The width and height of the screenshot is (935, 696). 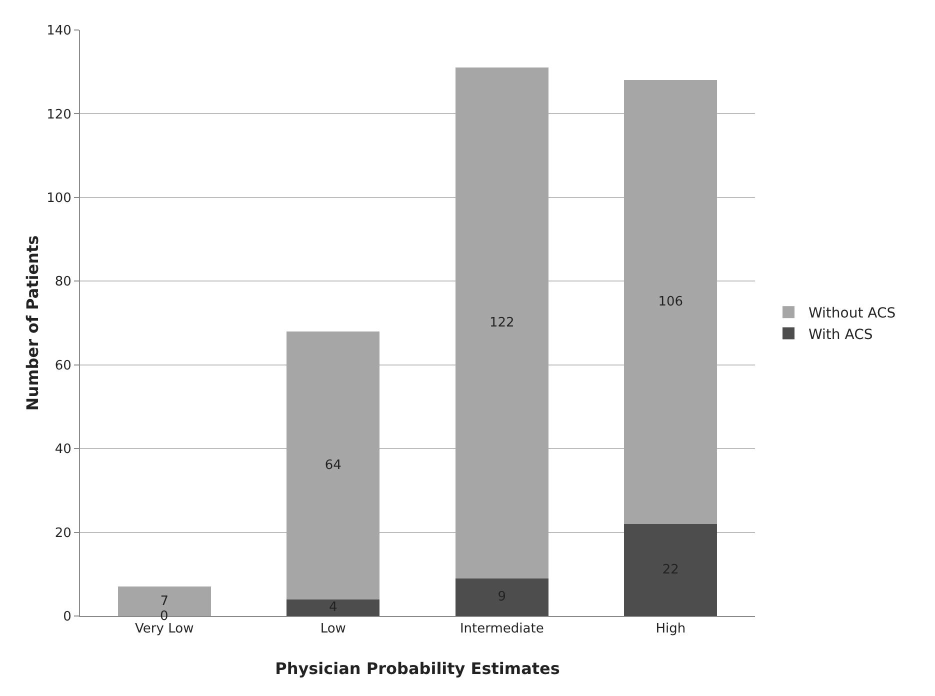 I want to click on data-label: 106, so click(x=671, y=302).